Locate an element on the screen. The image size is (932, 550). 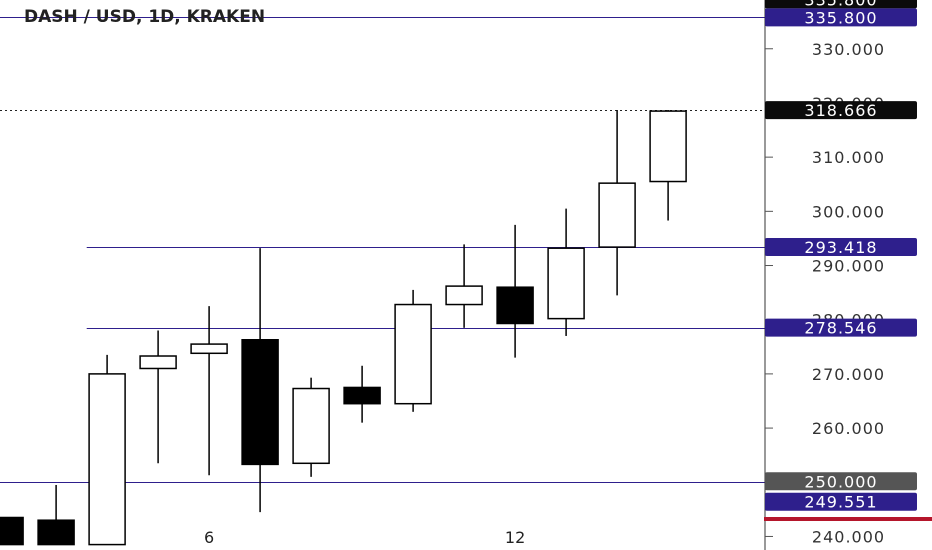
y-tick-label-5: 290.000 is located at coordinates (848, 266).